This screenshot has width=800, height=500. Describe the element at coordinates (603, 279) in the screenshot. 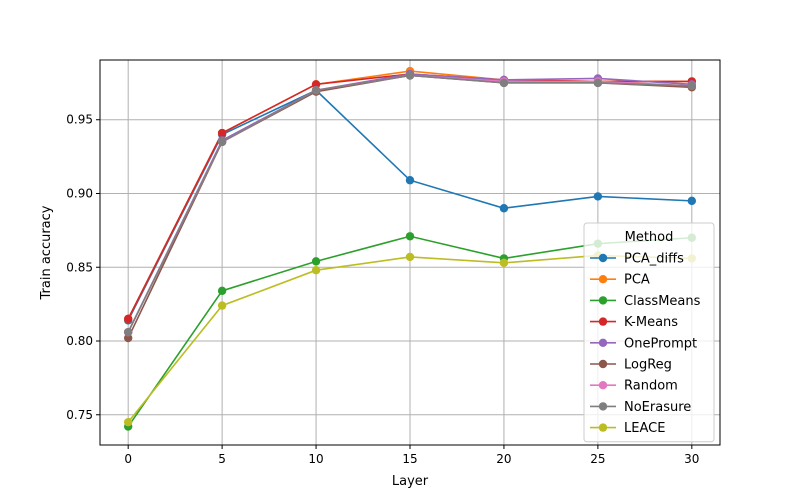

I see `legend-marker-pca` at that location.